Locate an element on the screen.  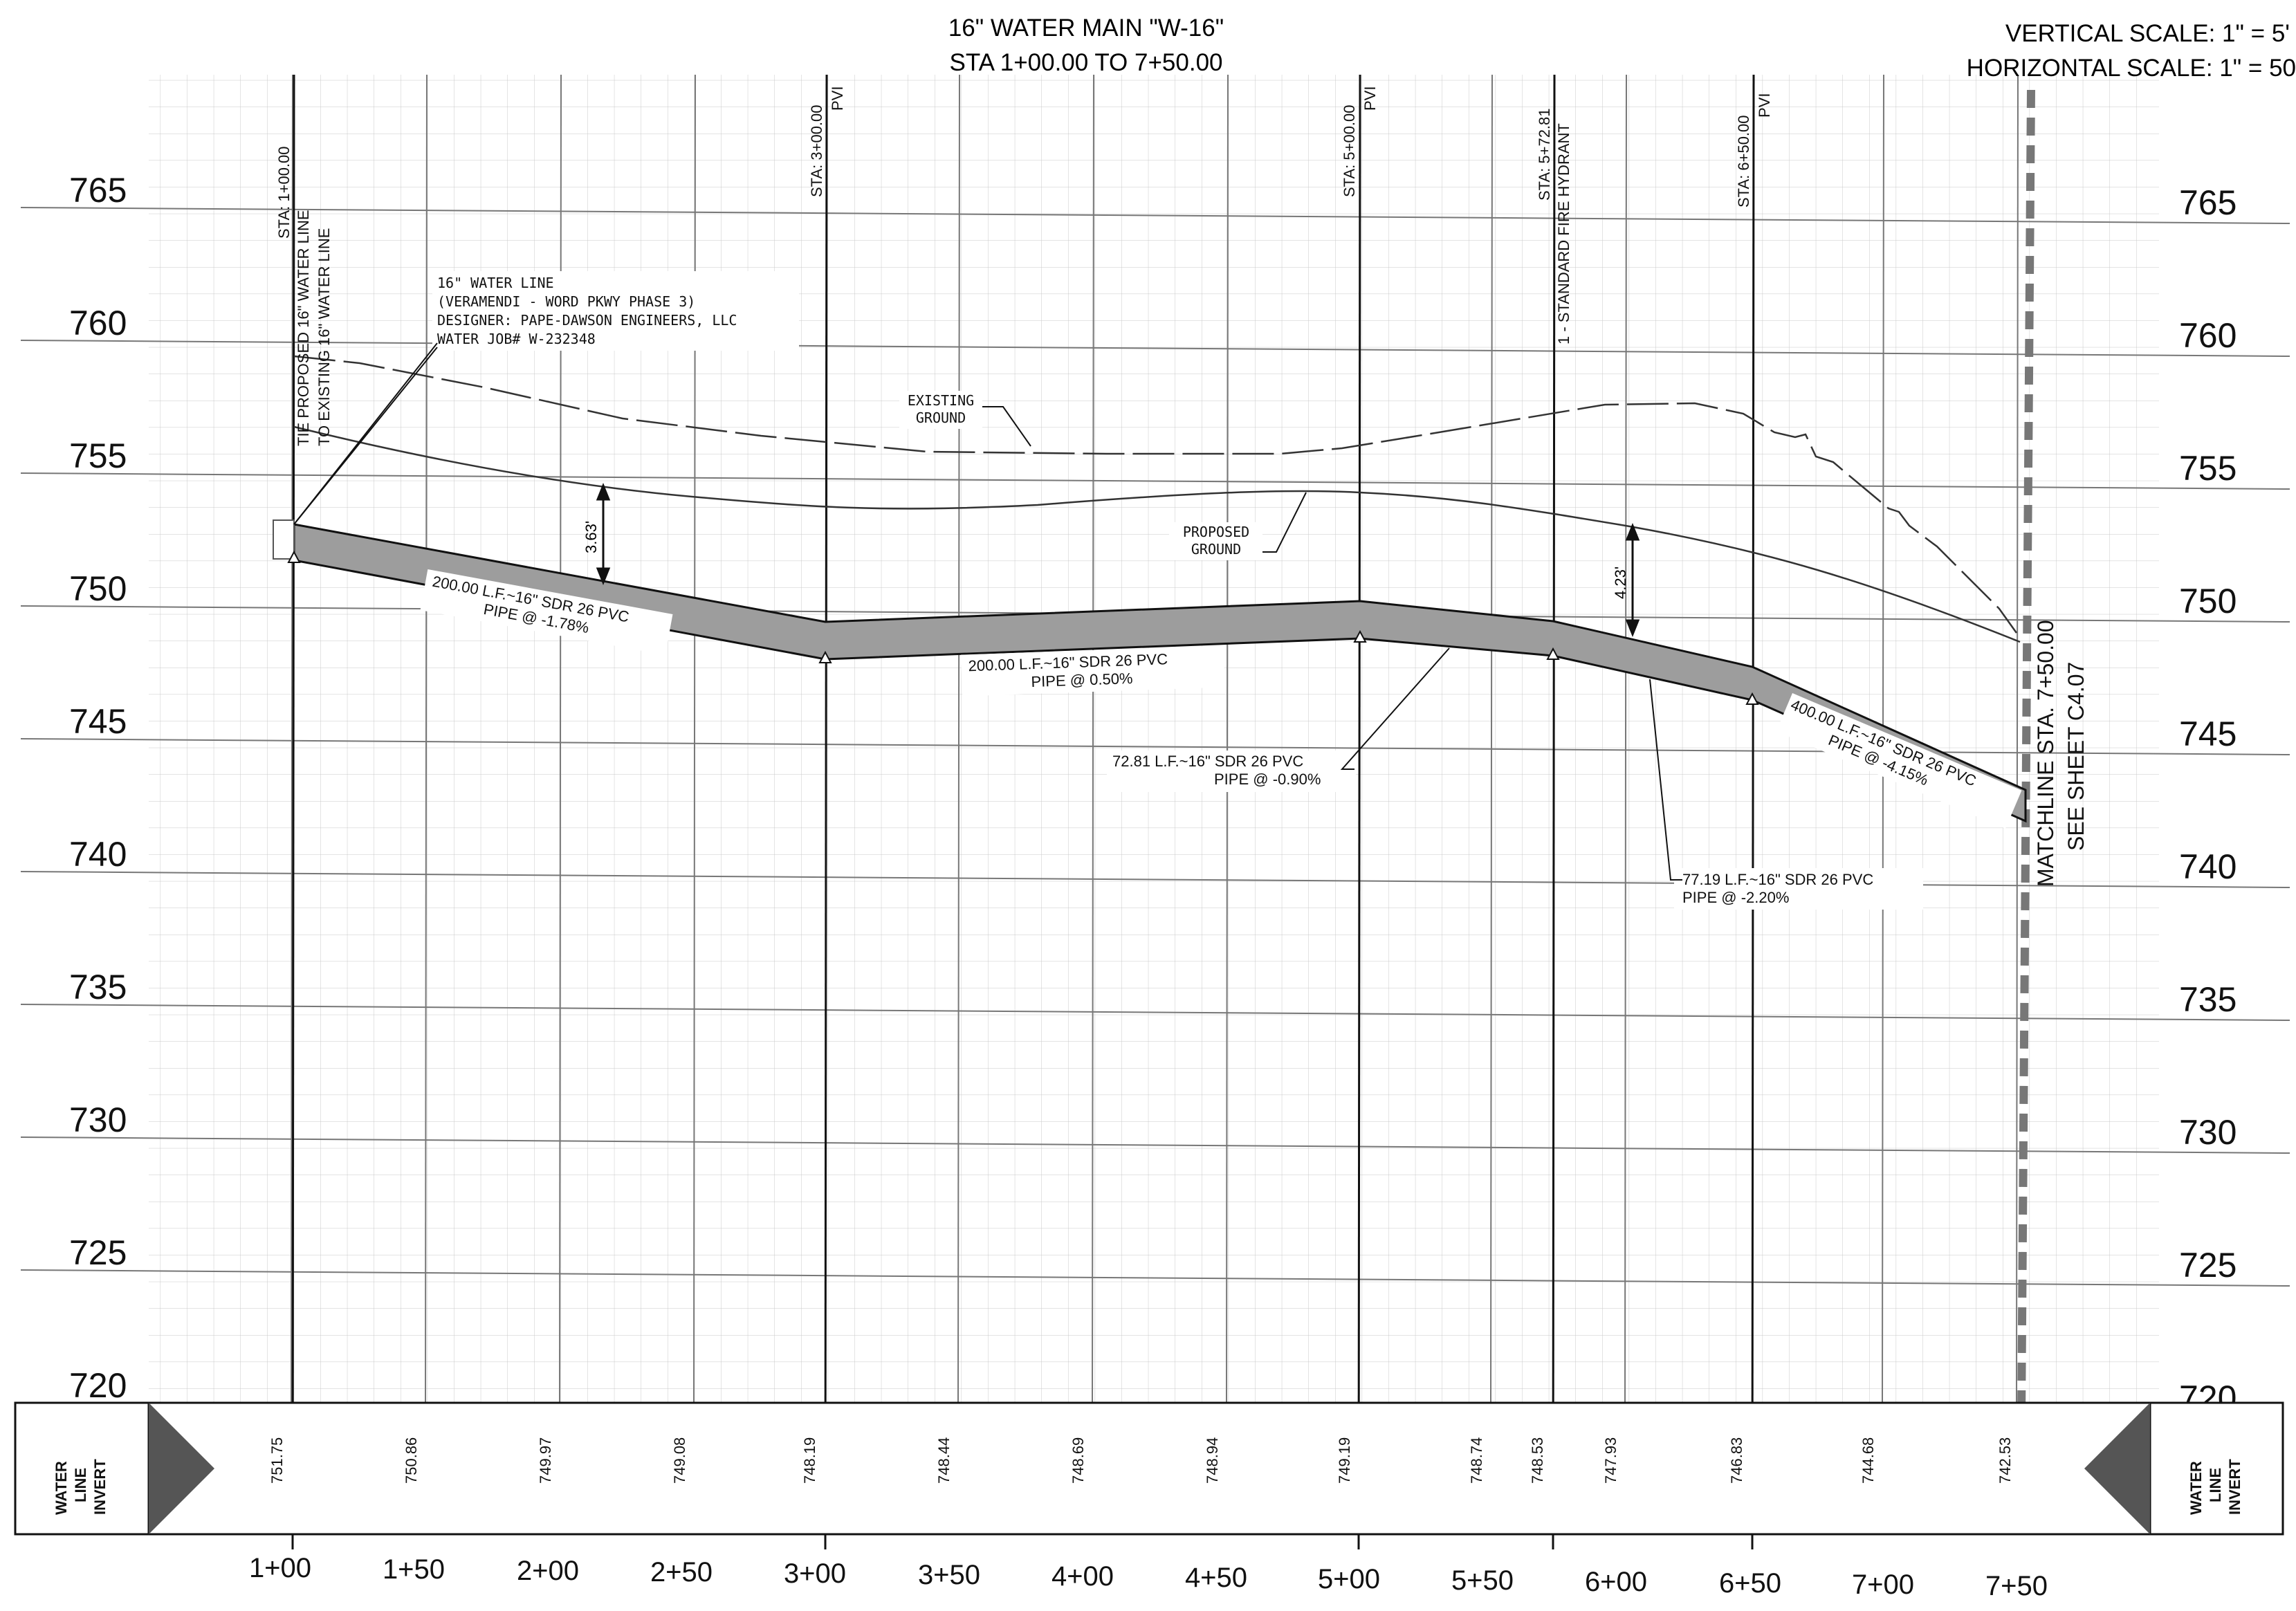
callout-sta-500: STA: 5+00.00 is located at coordinates (1349, 150).